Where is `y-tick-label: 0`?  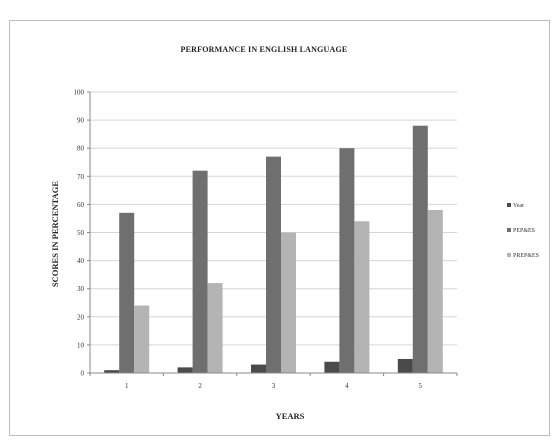 y-tick-label: 0 is located at coordinates (83, 374).